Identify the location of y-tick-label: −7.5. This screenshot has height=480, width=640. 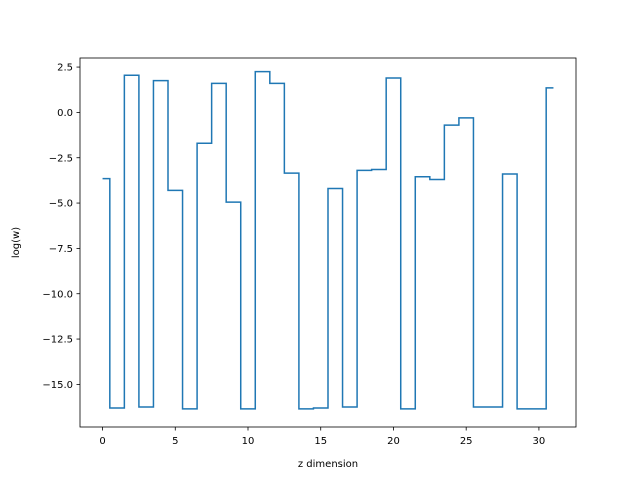
(61, 249).